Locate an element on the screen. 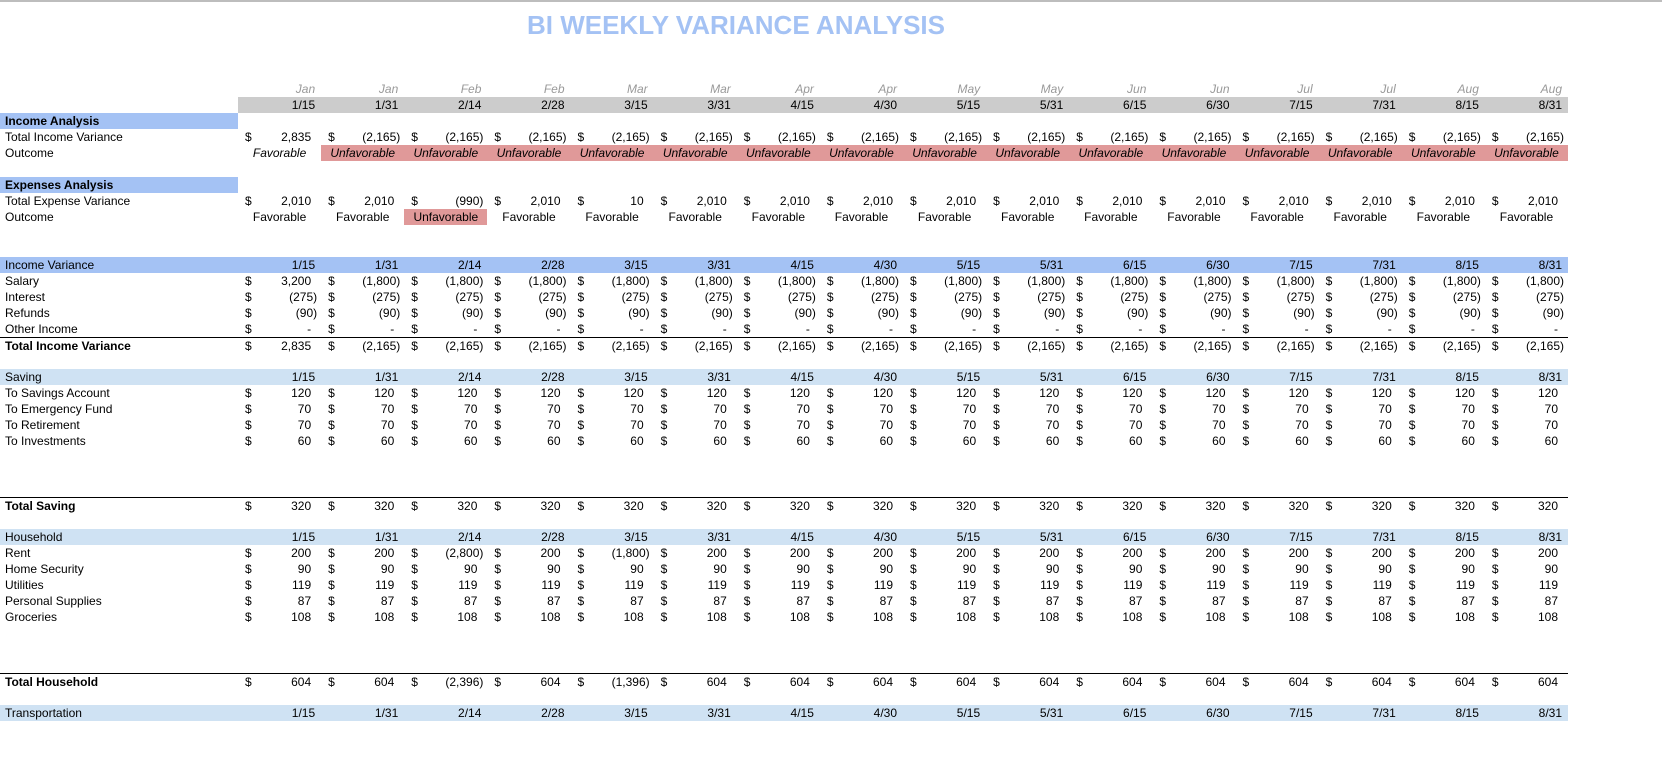 This screenshot has height=766, width=1662. month-header: Apr is located at coordinates (804, 89).